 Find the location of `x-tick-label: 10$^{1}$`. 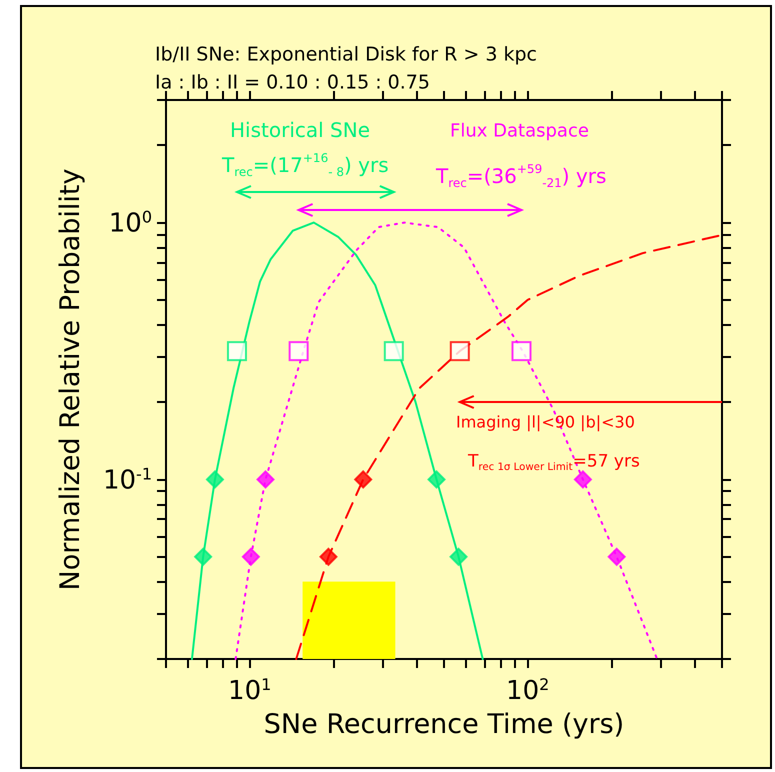

x-tick-label: 10$^{1}$ is located at coordinates (250, 690).